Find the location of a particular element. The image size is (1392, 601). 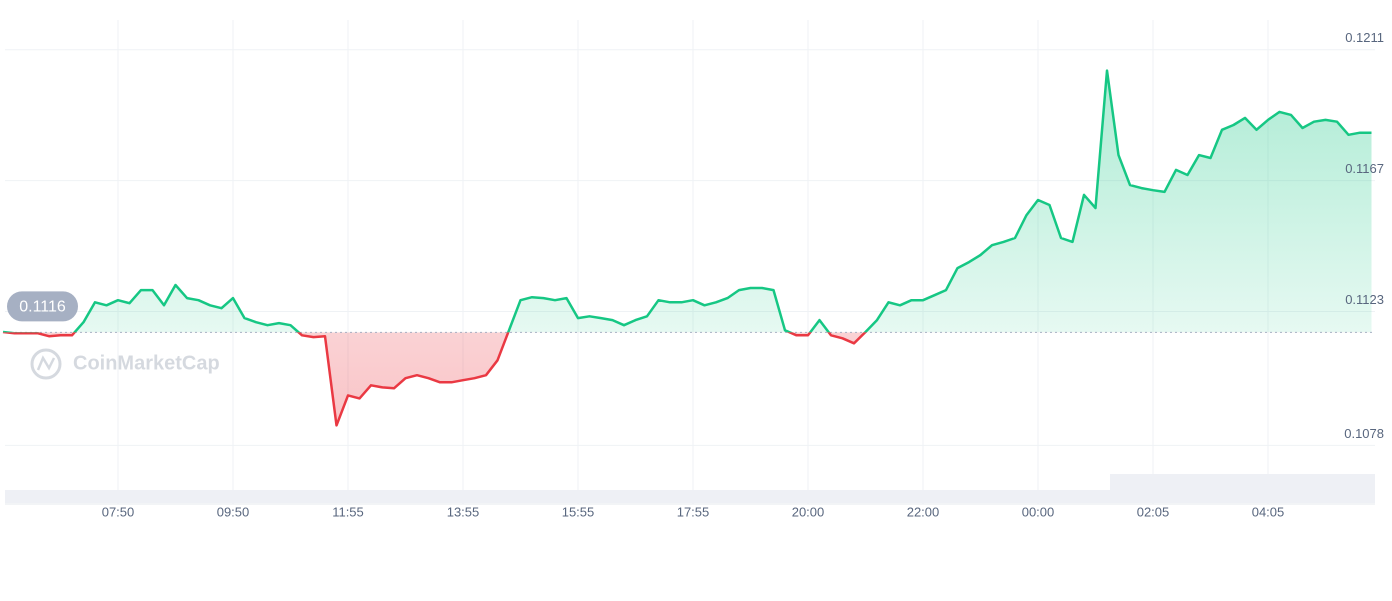

x-tick-label: 22:00 is located at coordinates (923, 511).